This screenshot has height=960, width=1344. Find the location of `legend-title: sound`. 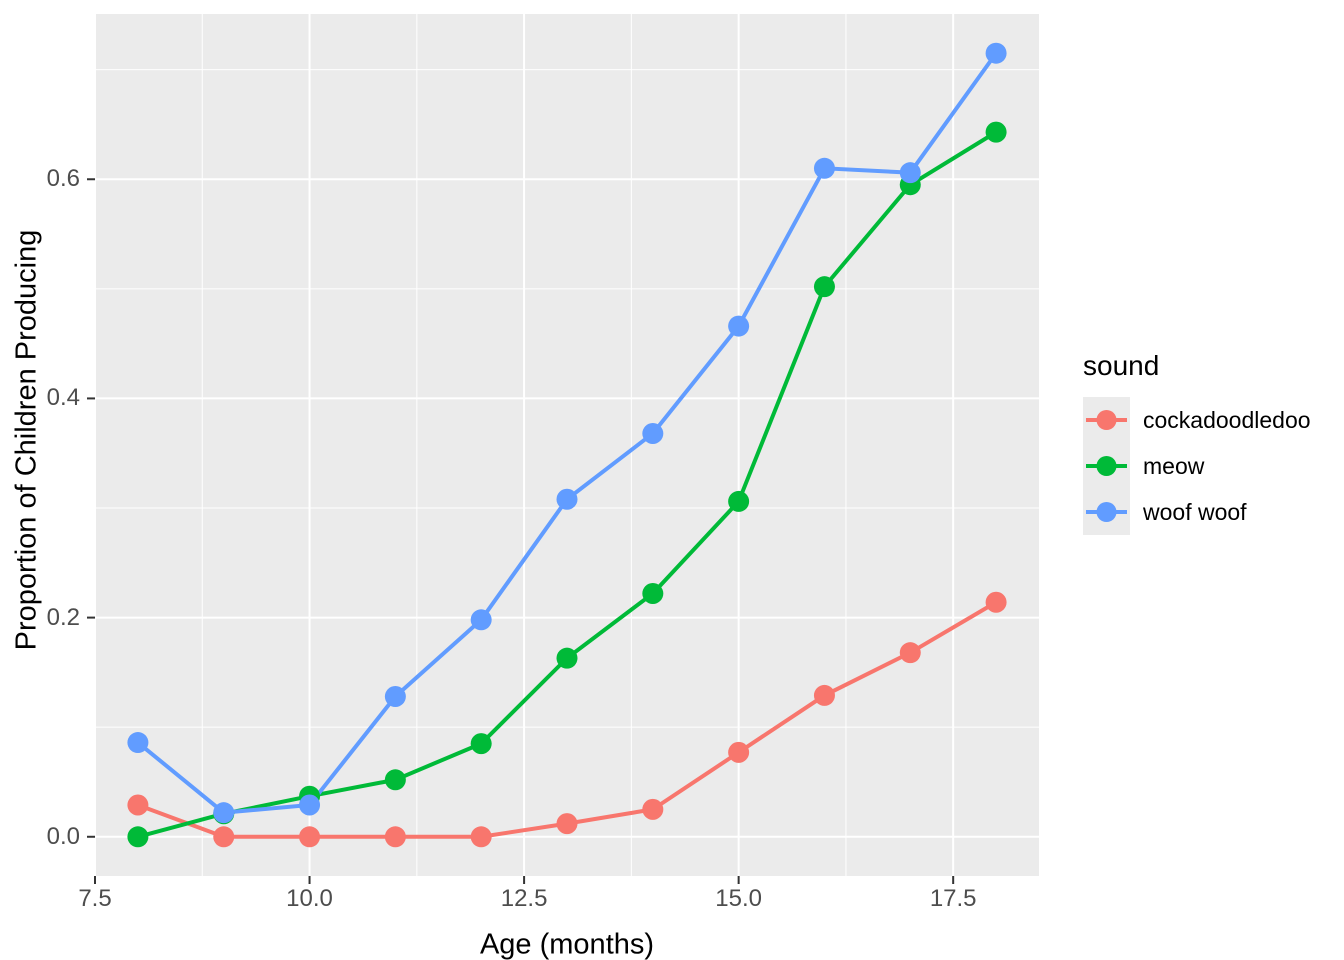

legend-title: sound is located at coordinates (1121, 365).